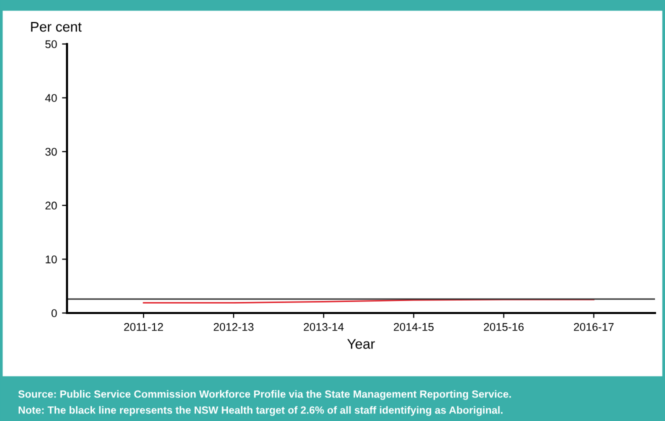  What do you see at coordinates (51, 206) in the screenshot?
I see `y-tick-label: 20` at bounding box center [51, 206].